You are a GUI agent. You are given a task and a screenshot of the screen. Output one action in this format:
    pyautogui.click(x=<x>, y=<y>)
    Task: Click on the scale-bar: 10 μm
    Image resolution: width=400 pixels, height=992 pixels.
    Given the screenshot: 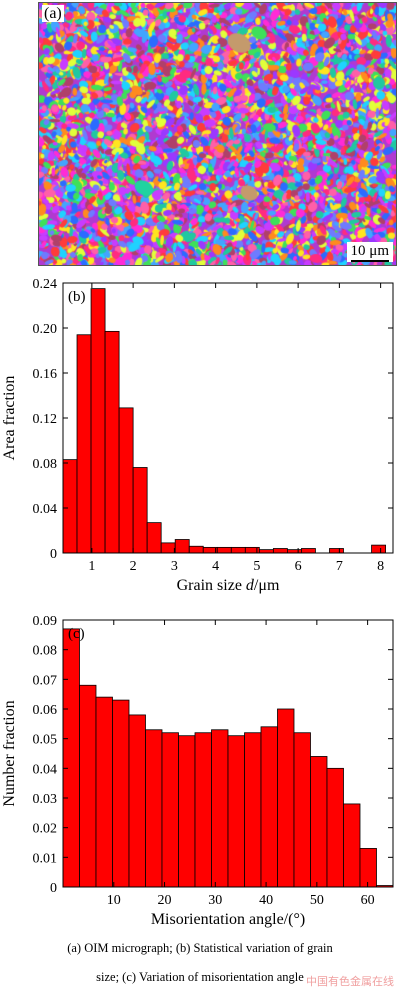 What is the action you would take?
    pyautogui.click(x=369, y=252)
    